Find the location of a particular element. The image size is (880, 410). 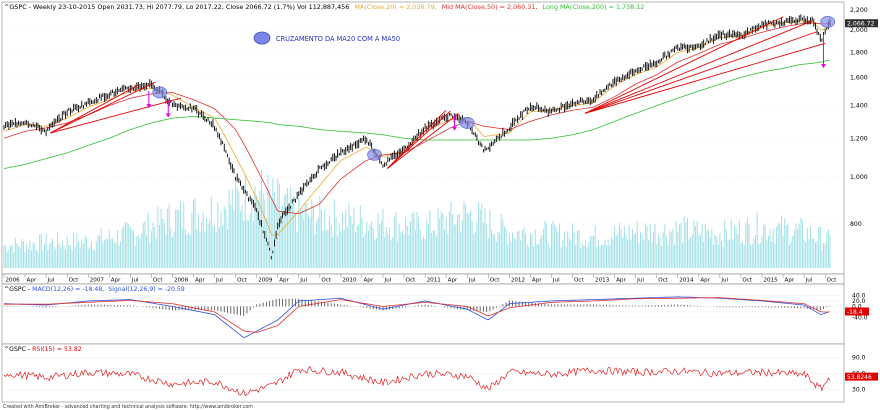

x-tick-label: 2009 is located at coordinates (265, 281).